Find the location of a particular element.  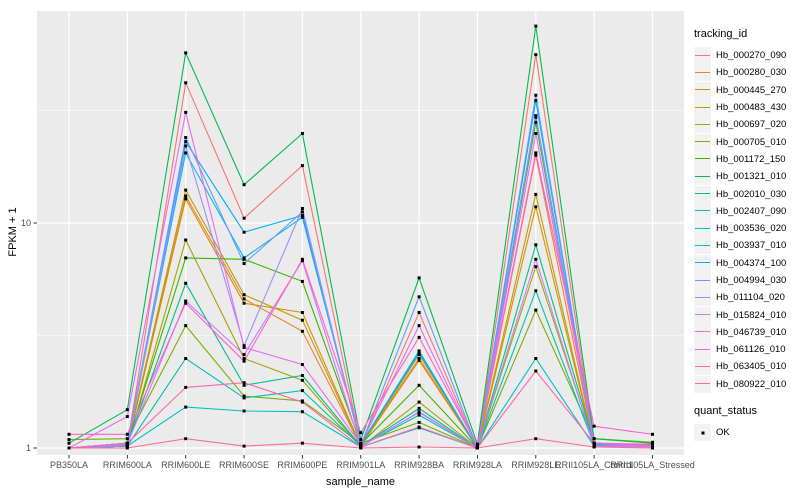

x-tick-label: RRIM600LE is located at coordinates (185, 465).